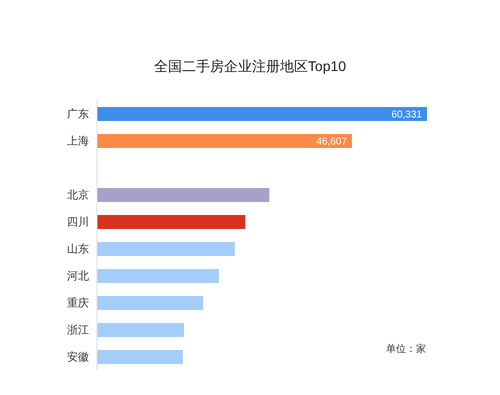 The height and width of the screenshot is (395, 500). What do you see at coordinates (78, 113) in the screenshot?
I see `y-tick-label: 广东` at bounding box center [78, 113].